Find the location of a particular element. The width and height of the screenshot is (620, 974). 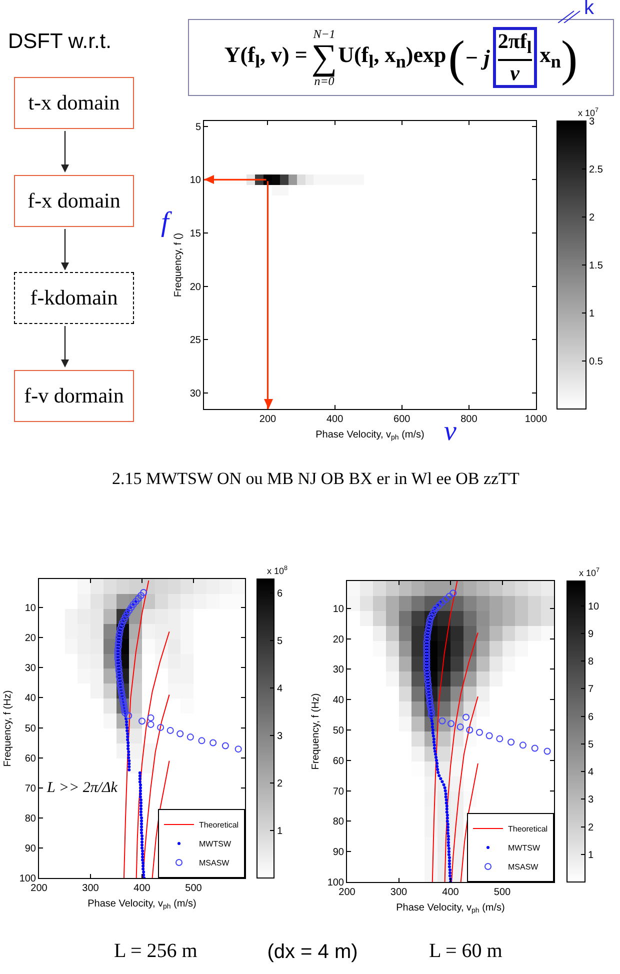

color-bar-label: 2 is located at coordinates (280, 784).